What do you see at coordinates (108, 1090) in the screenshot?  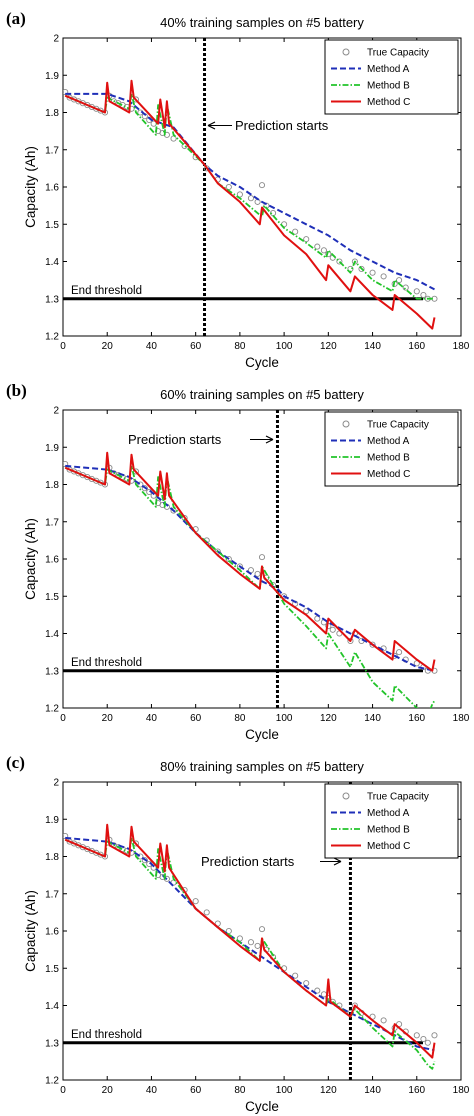 I see `x-tick-label: 20` at bounding box center [108, 1090].